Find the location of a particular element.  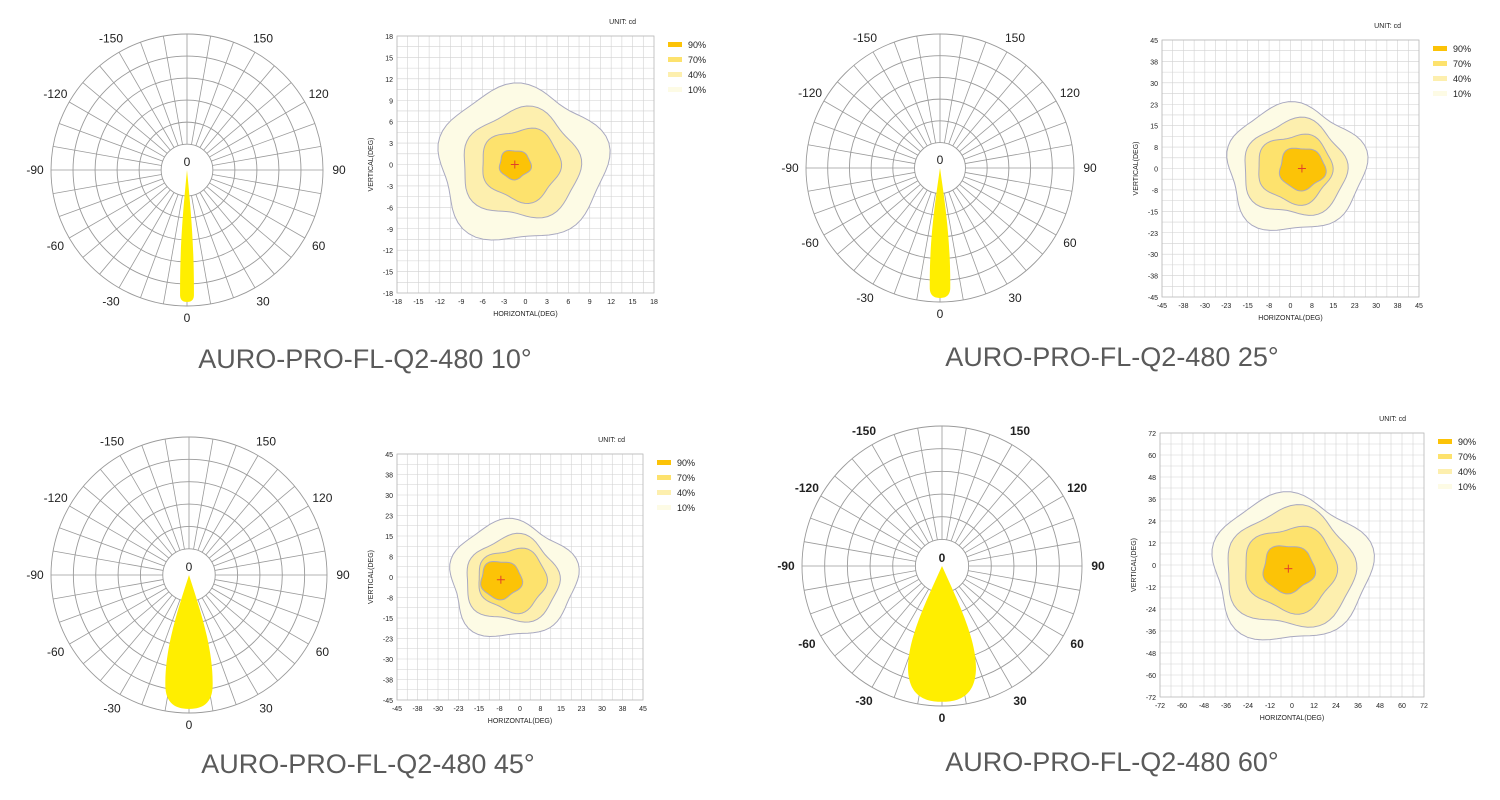

x-tick-label: 15 is located at coordinates (561, 709).